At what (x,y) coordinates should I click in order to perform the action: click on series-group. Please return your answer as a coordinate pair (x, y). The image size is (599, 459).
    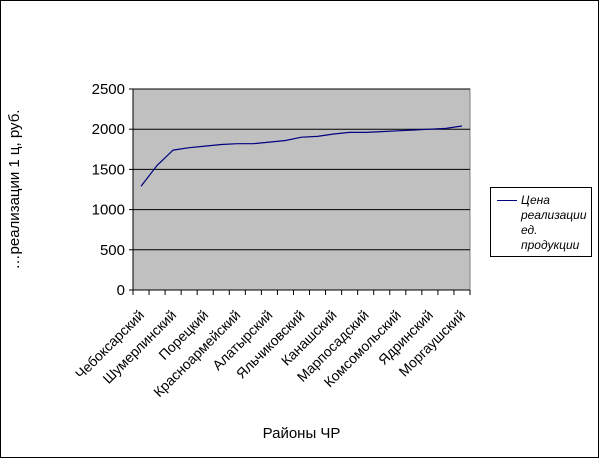
    Looking at the image, I should click on (301, 156).